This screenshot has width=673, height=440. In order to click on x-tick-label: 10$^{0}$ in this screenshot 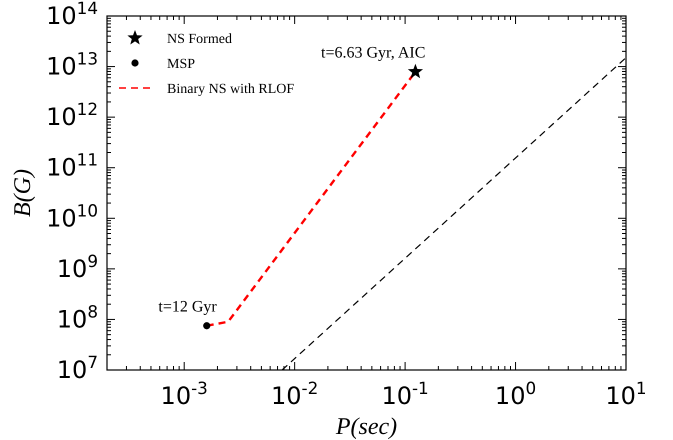, I will do `click(515, 394)`.